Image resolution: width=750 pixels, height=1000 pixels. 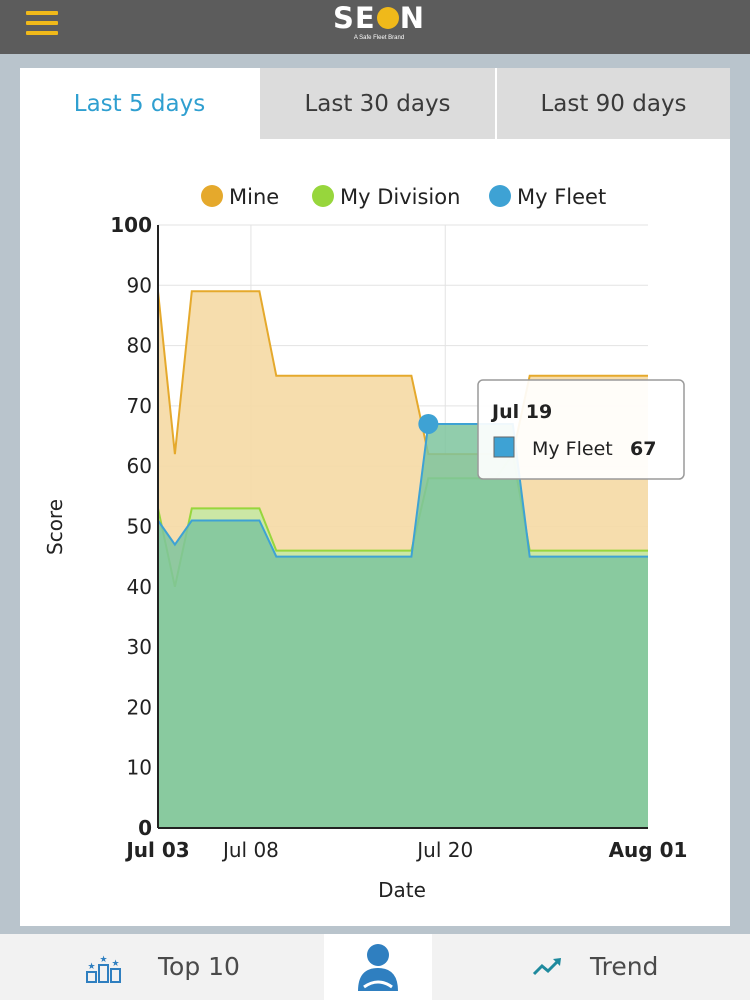 I want to click on legend-label-my-division: My Division, so click(x=400, y=197).